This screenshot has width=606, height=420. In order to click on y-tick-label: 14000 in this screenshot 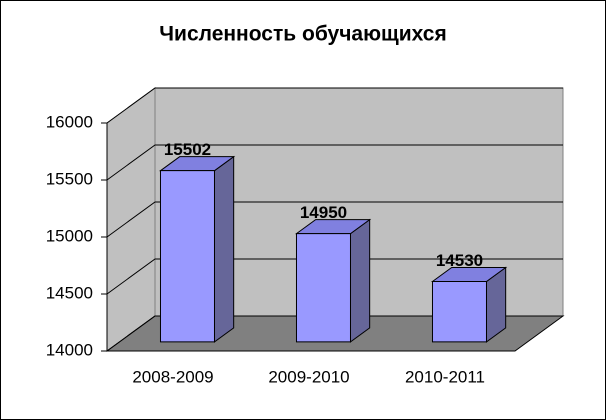, I will do `click(69, 349)`.